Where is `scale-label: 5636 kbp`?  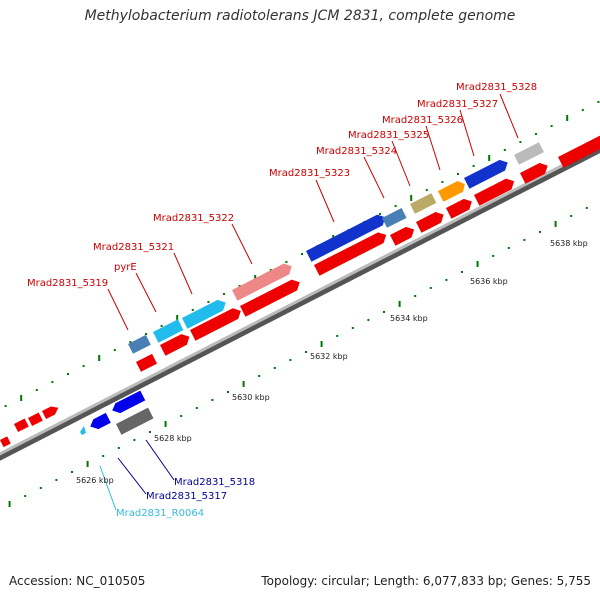
scale-label: 5636 kbp is located at coordinates (489, 281).